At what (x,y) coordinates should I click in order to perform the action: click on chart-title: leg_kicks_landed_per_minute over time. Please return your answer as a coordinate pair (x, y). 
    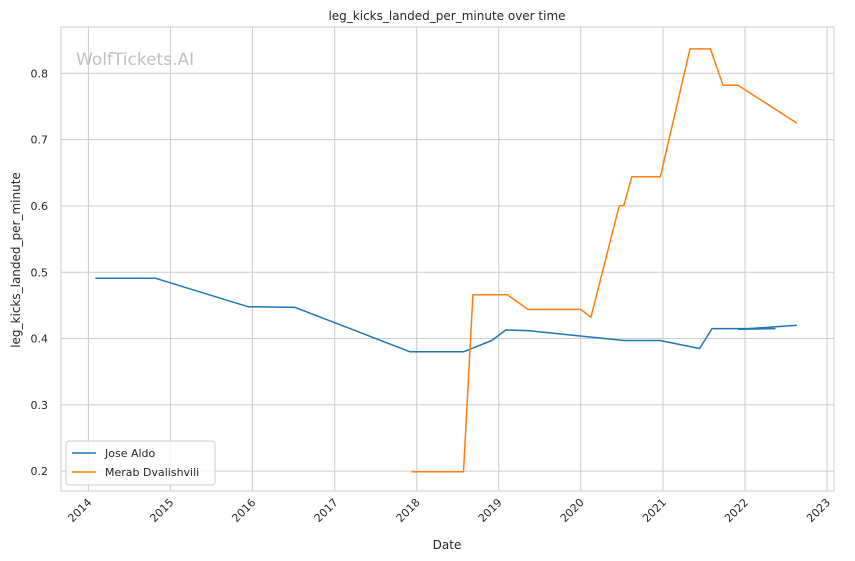
    Looking at the image, I should click on (446, 16).